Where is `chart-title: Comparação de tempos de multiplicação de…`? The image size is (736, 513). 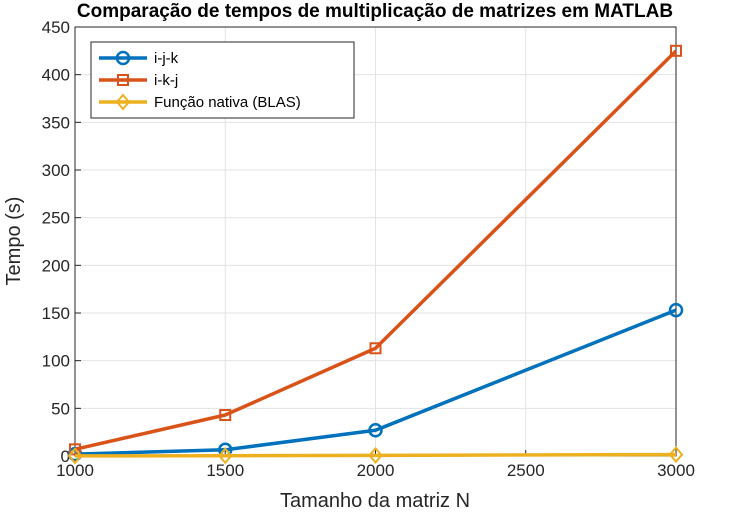
chart-title: Comparação de tempos de multiplicação de… is located at coordinates (375, 11).